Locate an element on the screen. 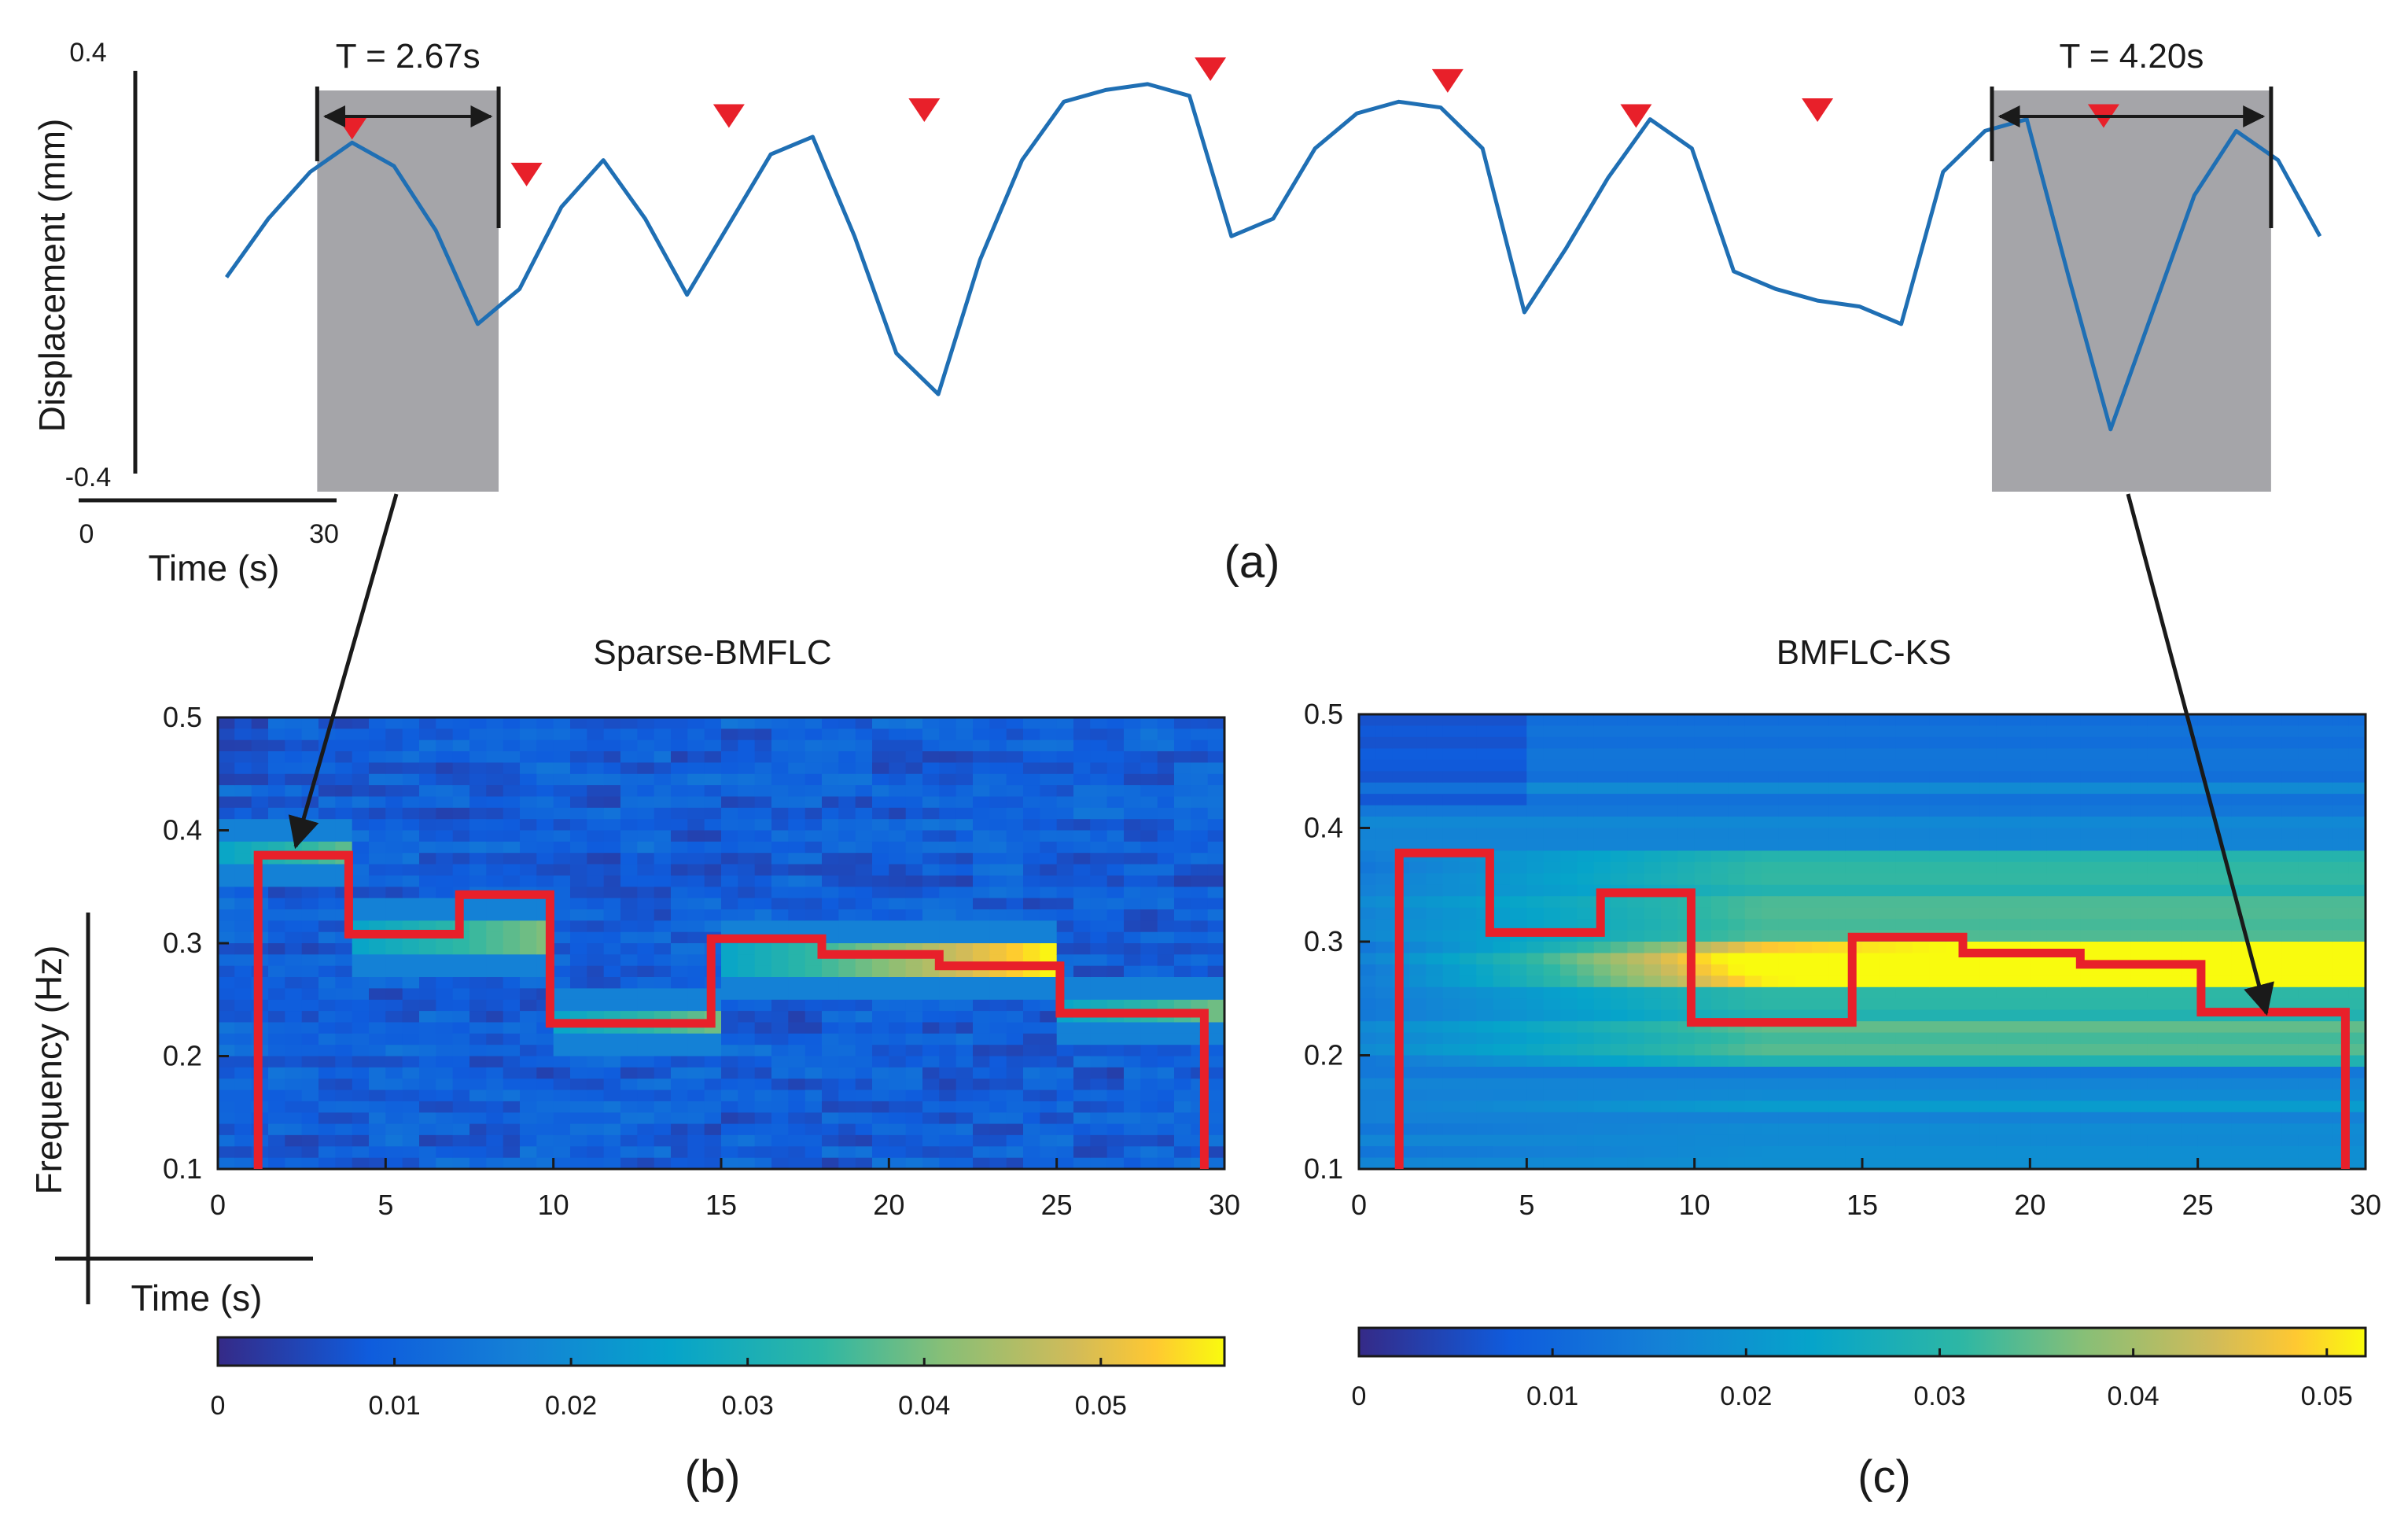 The width and height of the screenshot is (2408, 1534). b-heatmap is located at coordinates (721, 943).